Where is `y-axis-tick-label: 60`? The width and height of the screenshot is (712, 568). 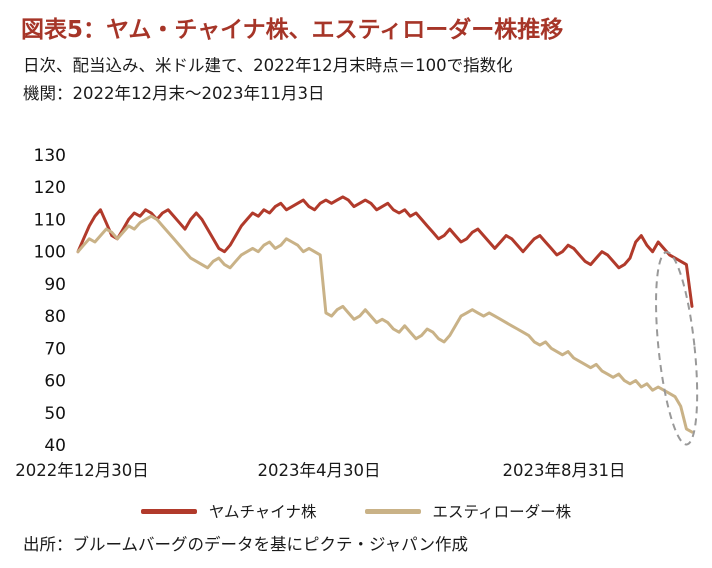 y-axis-tick-label: 60 is located at coordinates (55, 382).